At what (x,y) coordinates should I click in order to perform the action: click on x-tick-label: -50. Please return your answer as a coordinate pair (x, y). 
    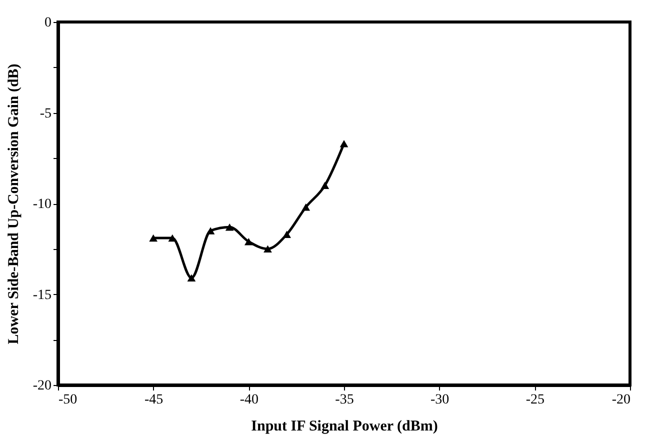
    Looking at the image, I should click on (68, 400).